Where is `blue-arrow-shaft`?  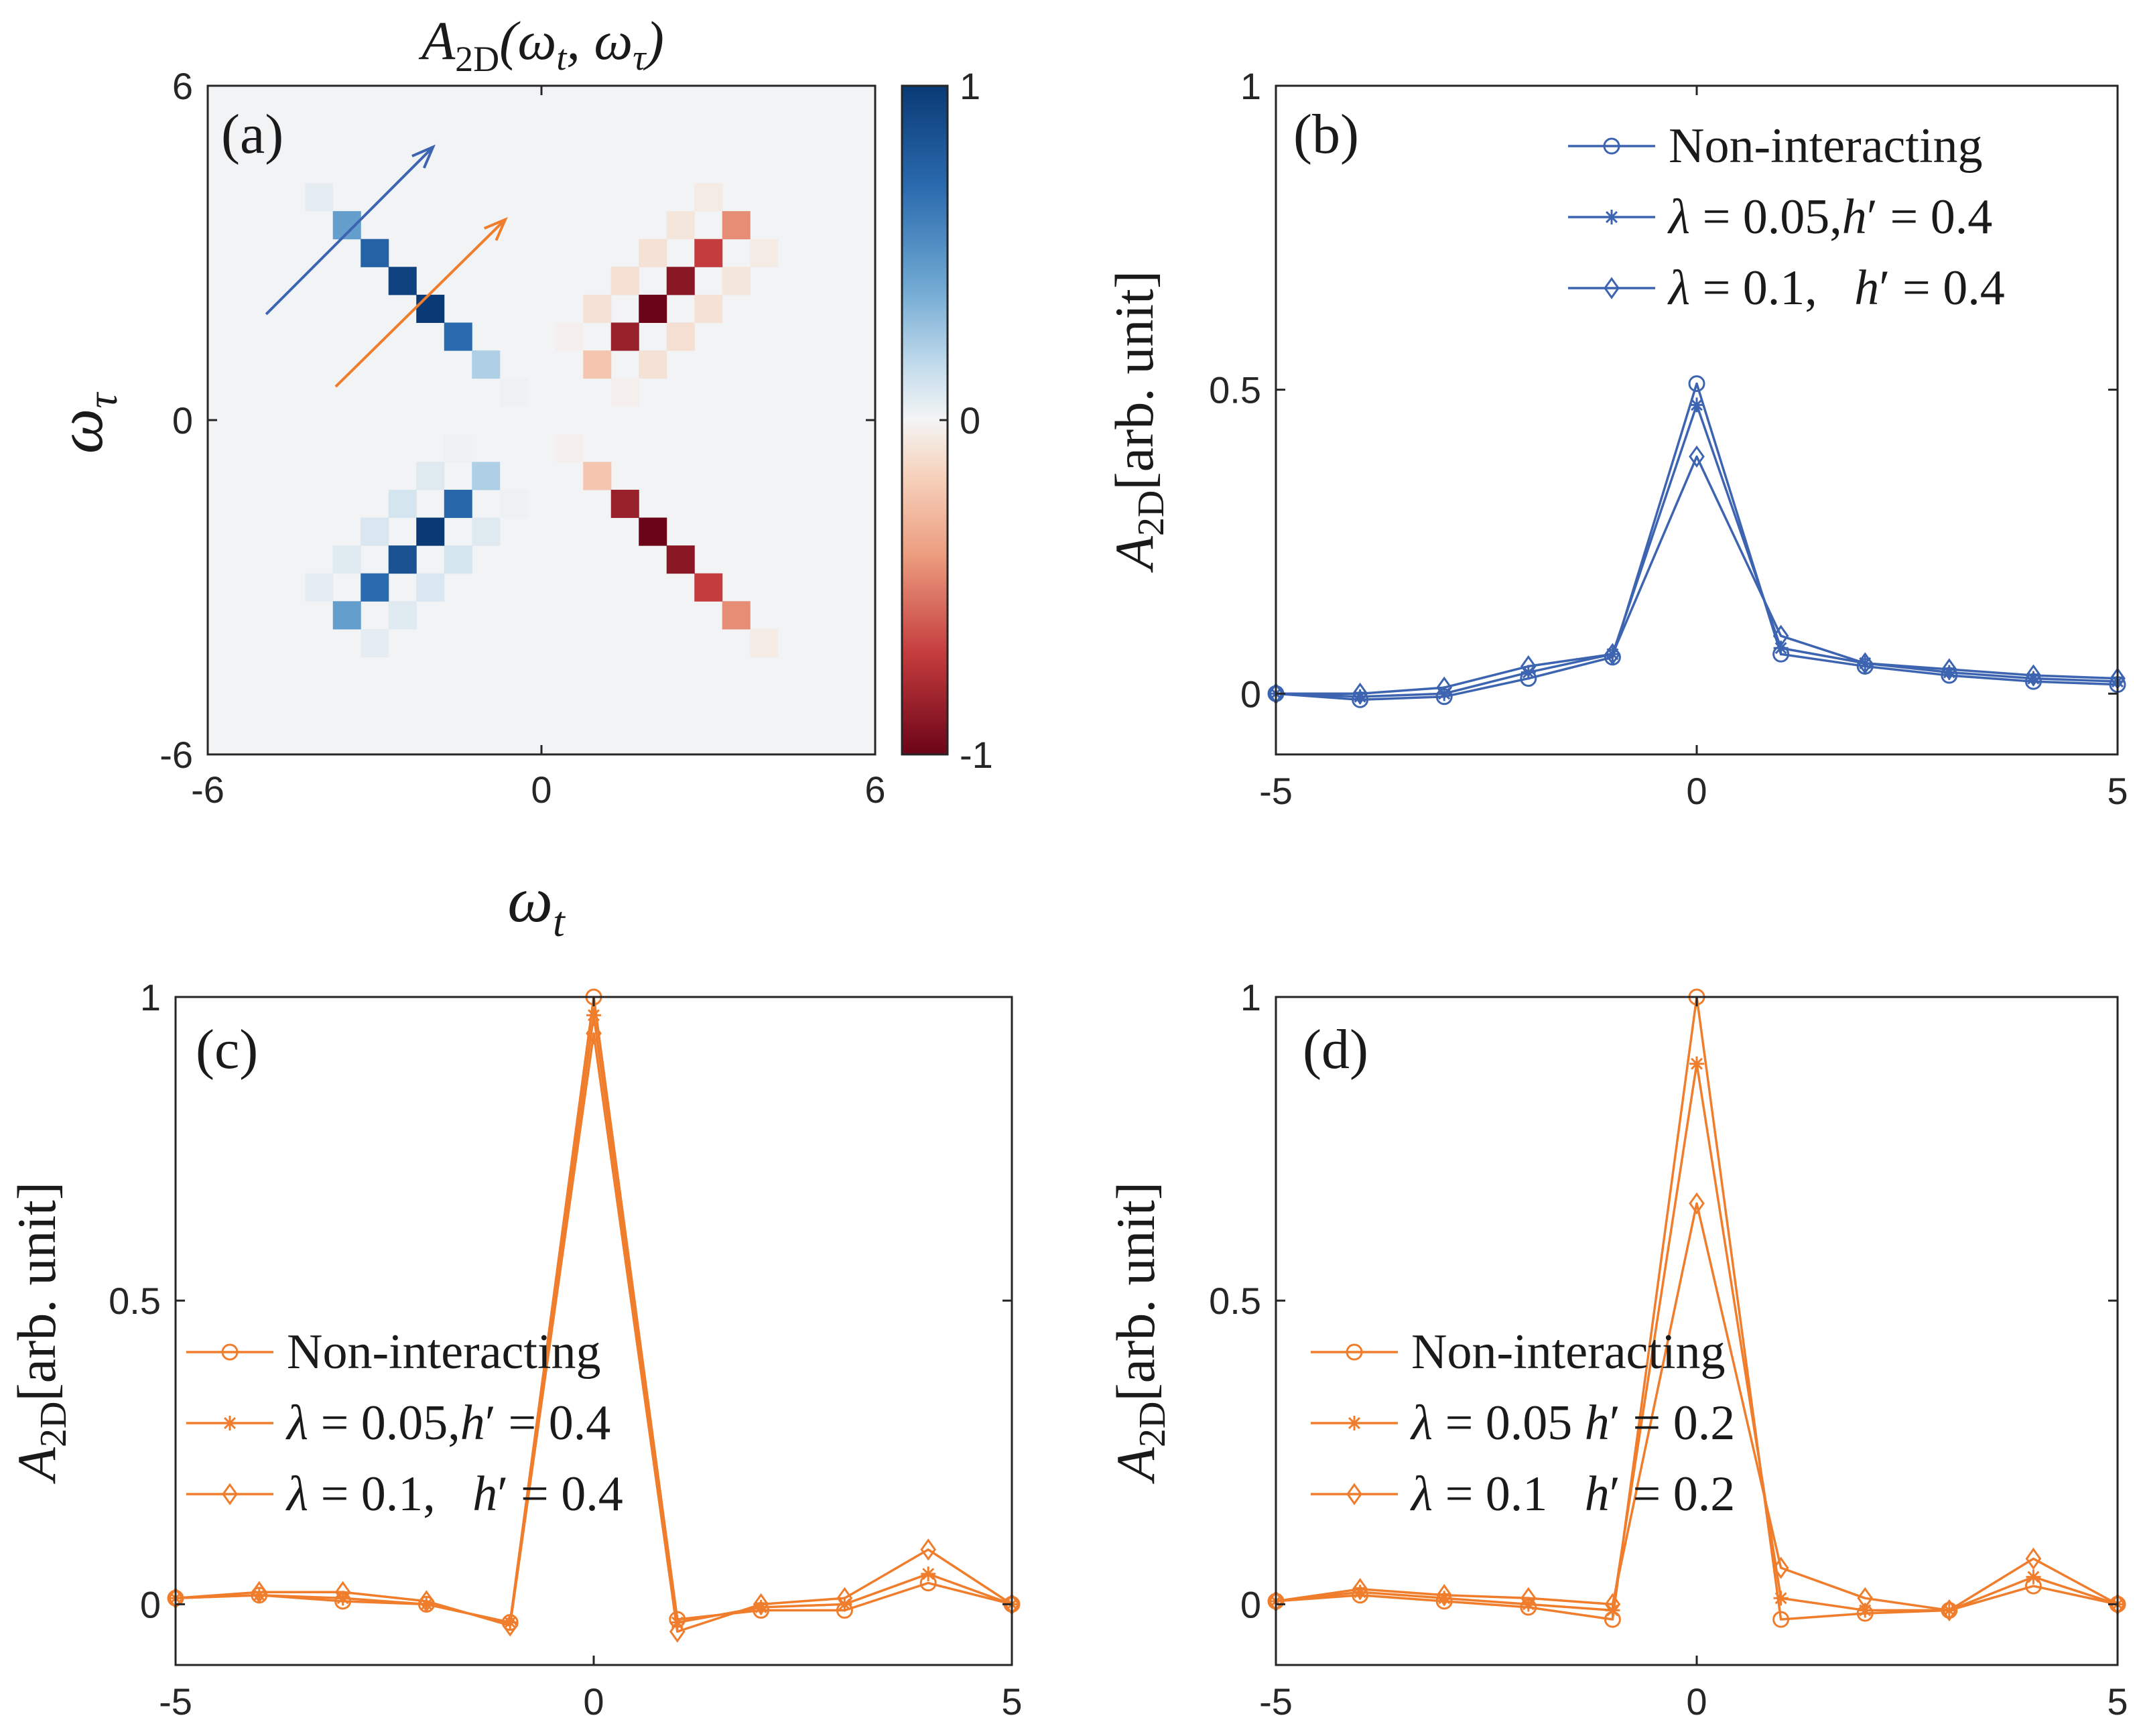
blue-arrow-shaft is located at coordinates (349, 231).